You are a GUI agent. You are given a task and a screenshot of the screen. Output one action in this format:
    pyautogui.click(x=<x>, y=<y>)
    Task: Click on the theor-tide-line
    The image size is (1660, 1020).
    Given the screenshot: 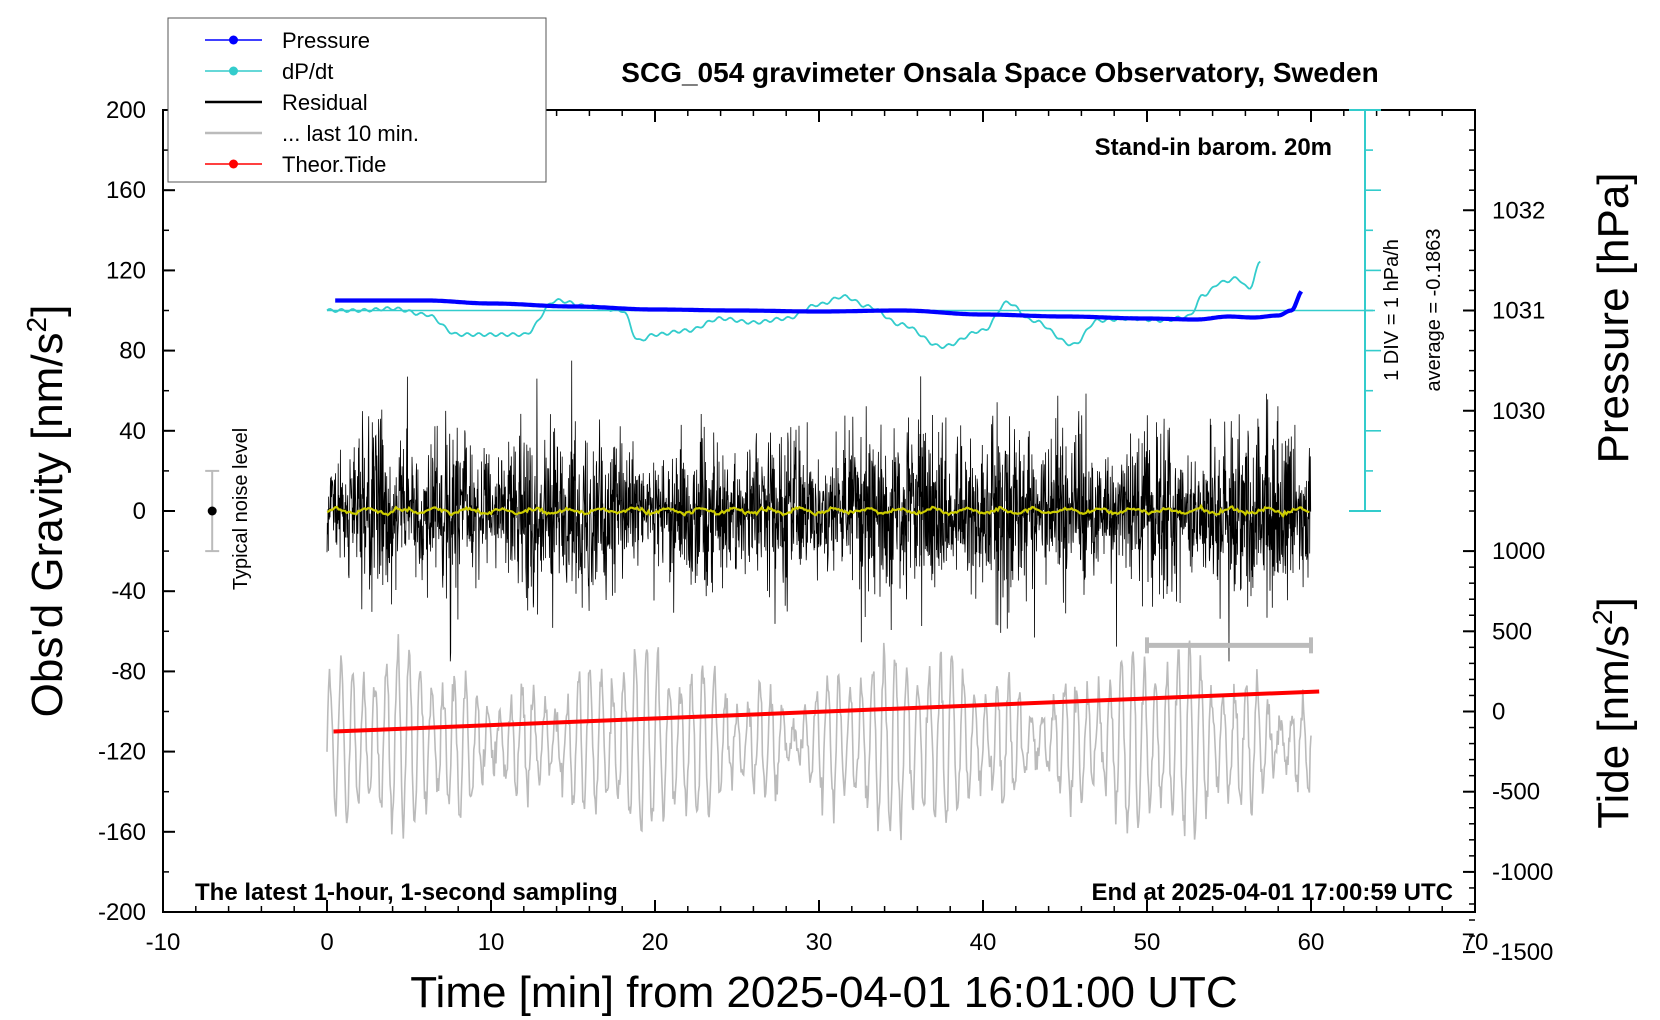 What is the action you would take?
    pyautogui.click(x=826, y=711)
    